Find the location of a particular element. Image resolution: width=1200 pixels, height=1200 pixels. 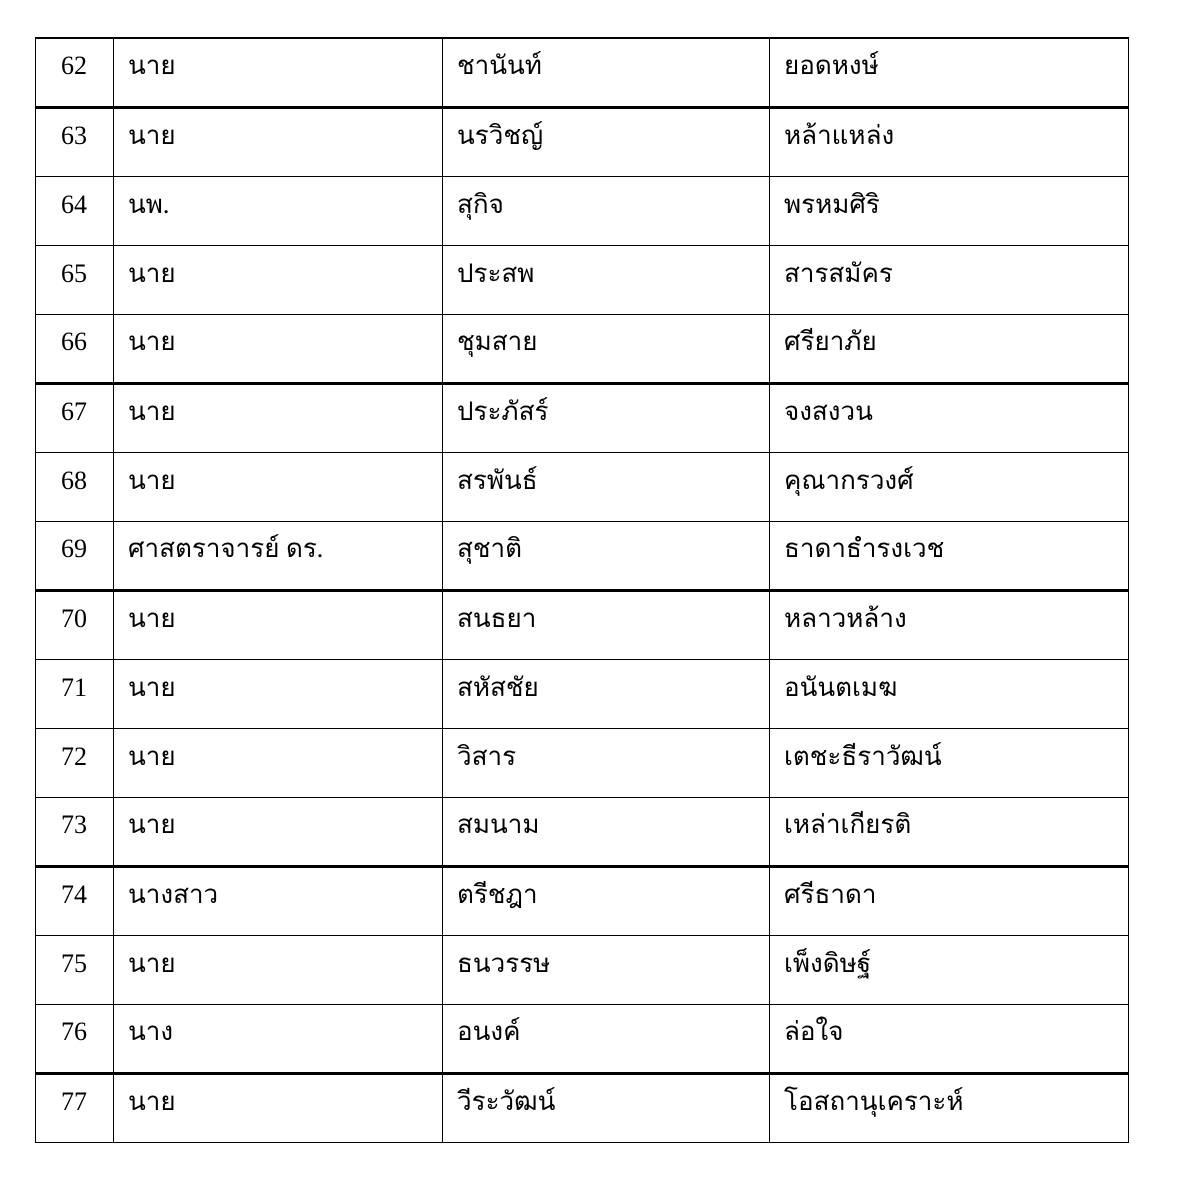

row-number-cell: 75 is located at coordinates (74, 969).